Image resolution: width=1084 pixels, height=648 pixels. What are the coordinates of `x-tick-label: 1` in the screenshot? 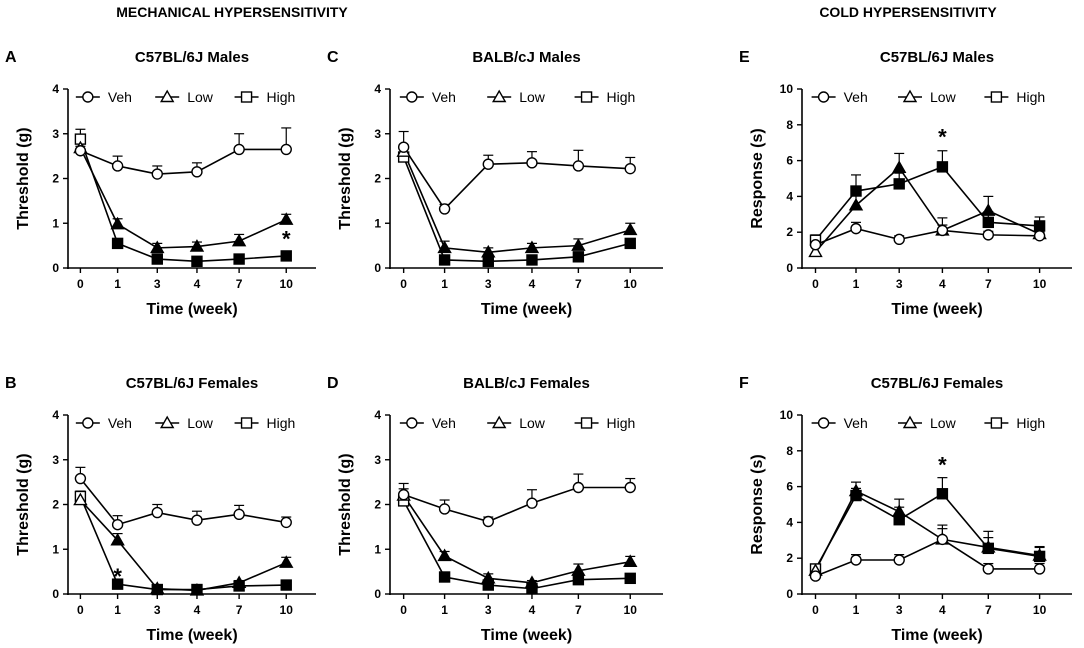 It's located at (444, 284).